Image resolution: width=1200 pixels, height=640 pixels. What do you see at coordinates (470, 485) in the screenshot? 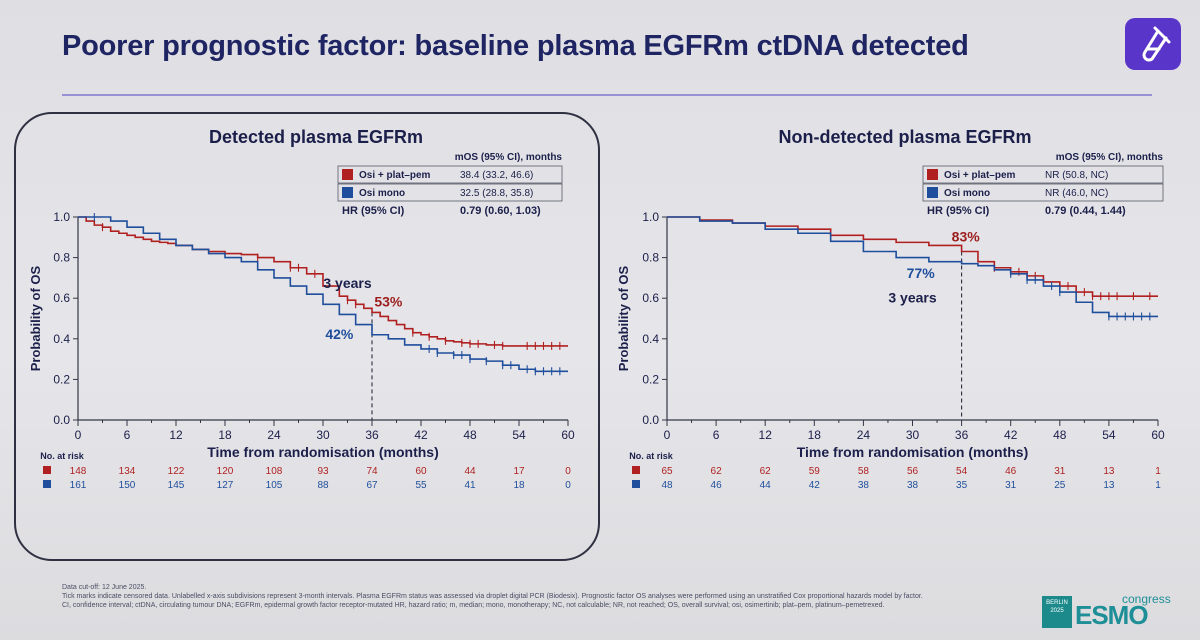
I see `risk-count: 41` at bounding box center [470, 485].